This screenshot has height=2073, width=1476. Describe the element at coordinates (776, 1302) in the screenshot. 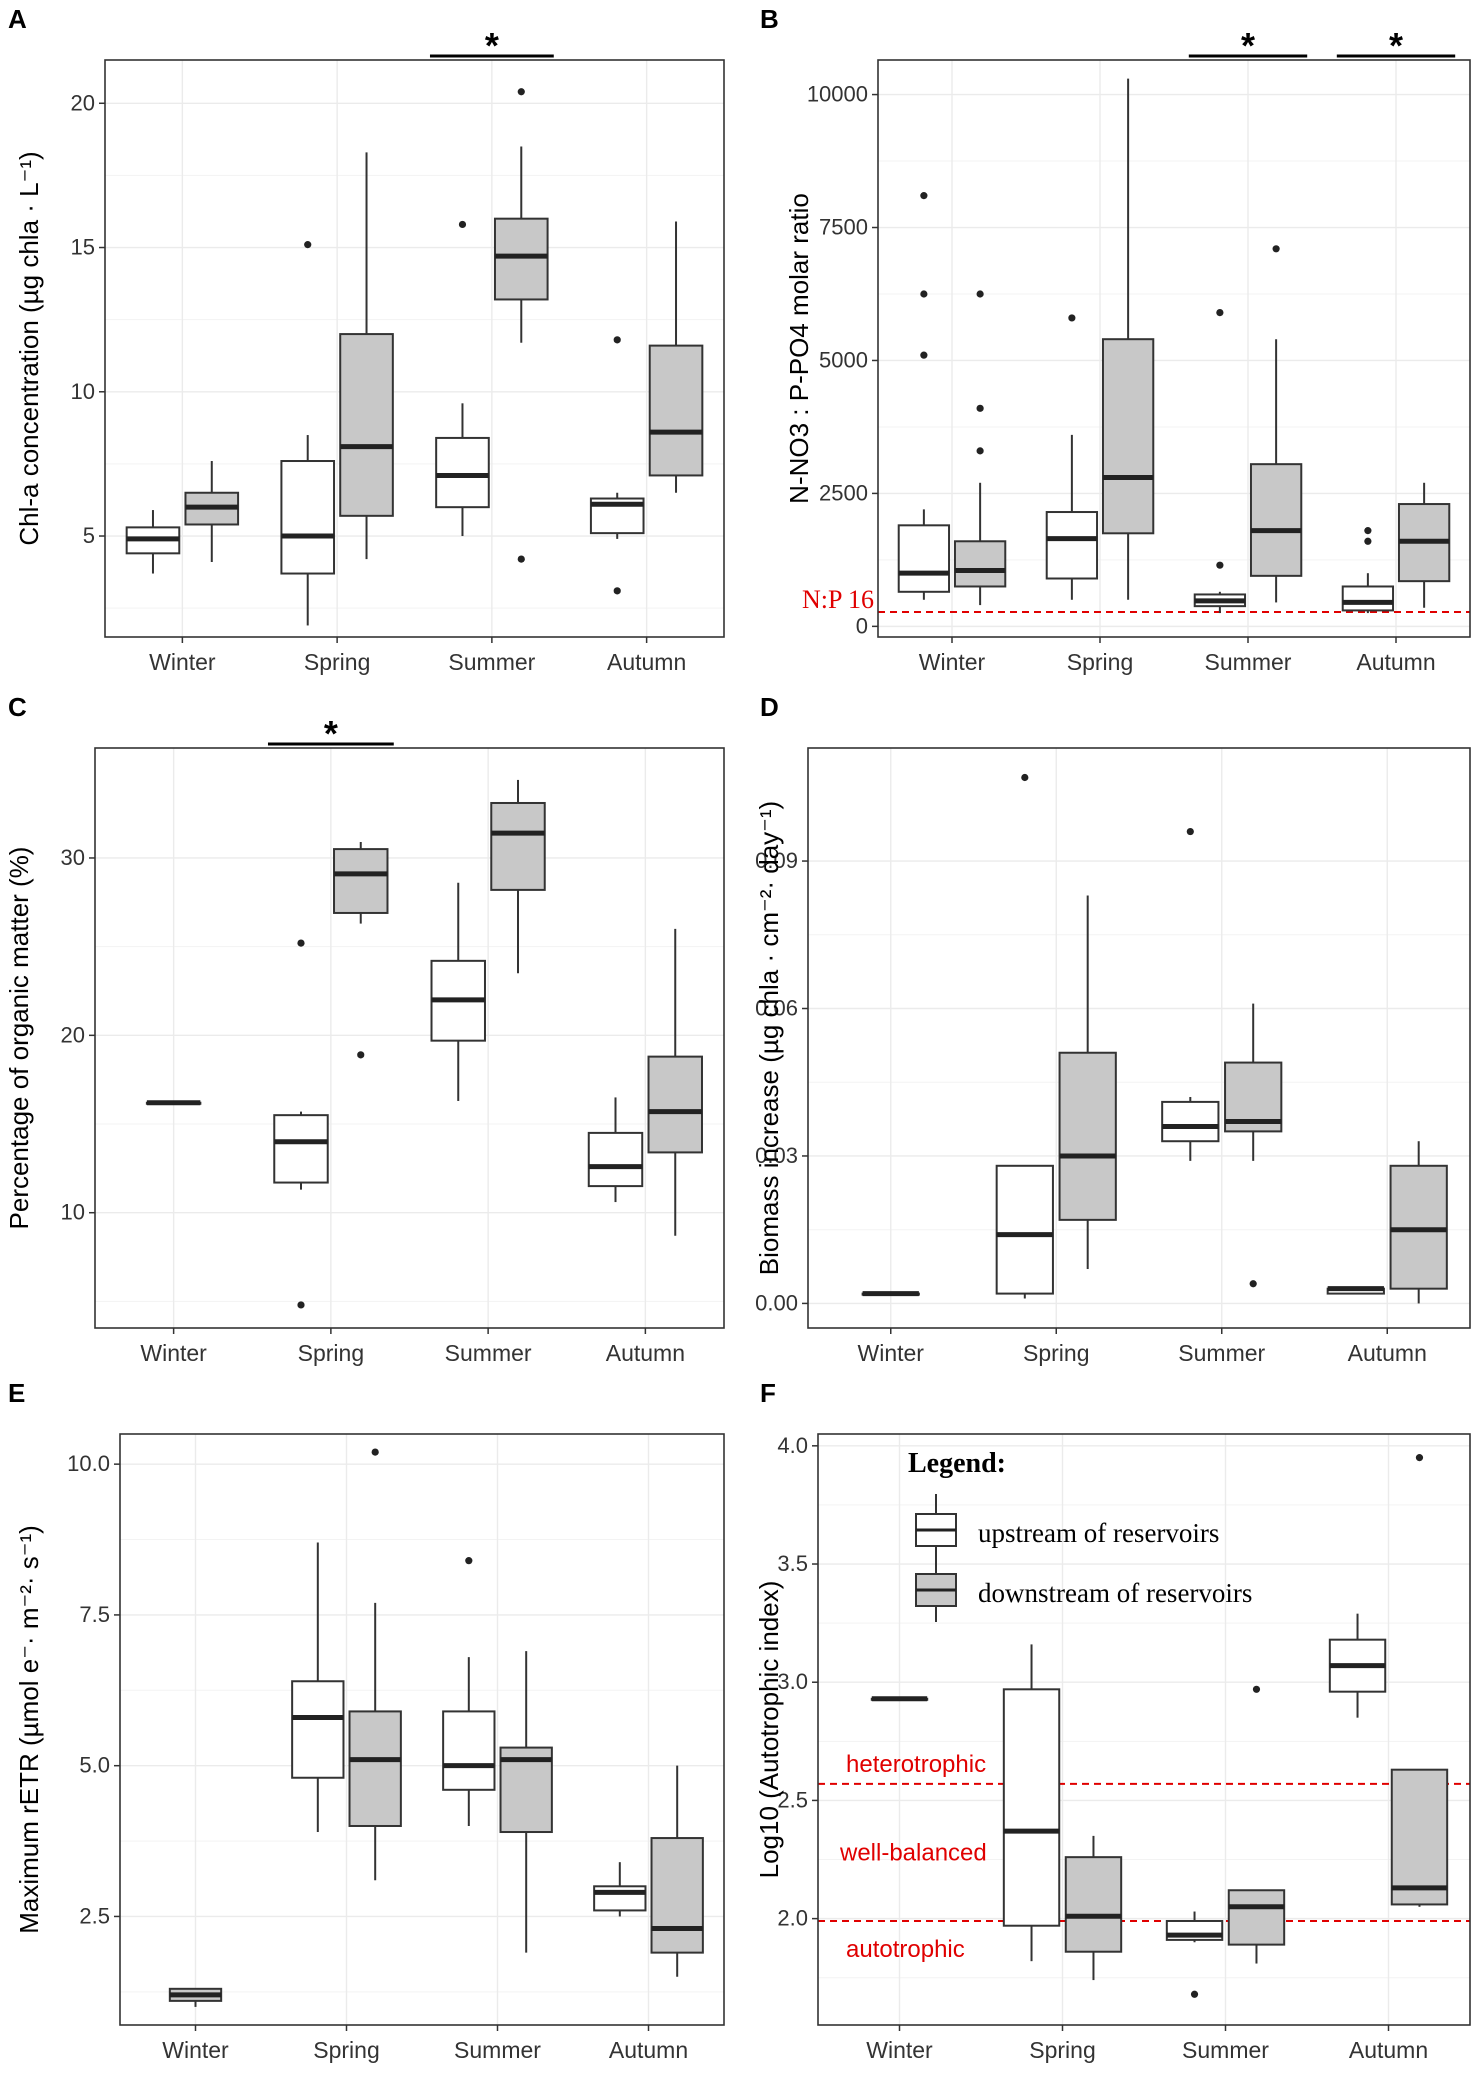

I see `y-tick-label: 0.00` at that location.